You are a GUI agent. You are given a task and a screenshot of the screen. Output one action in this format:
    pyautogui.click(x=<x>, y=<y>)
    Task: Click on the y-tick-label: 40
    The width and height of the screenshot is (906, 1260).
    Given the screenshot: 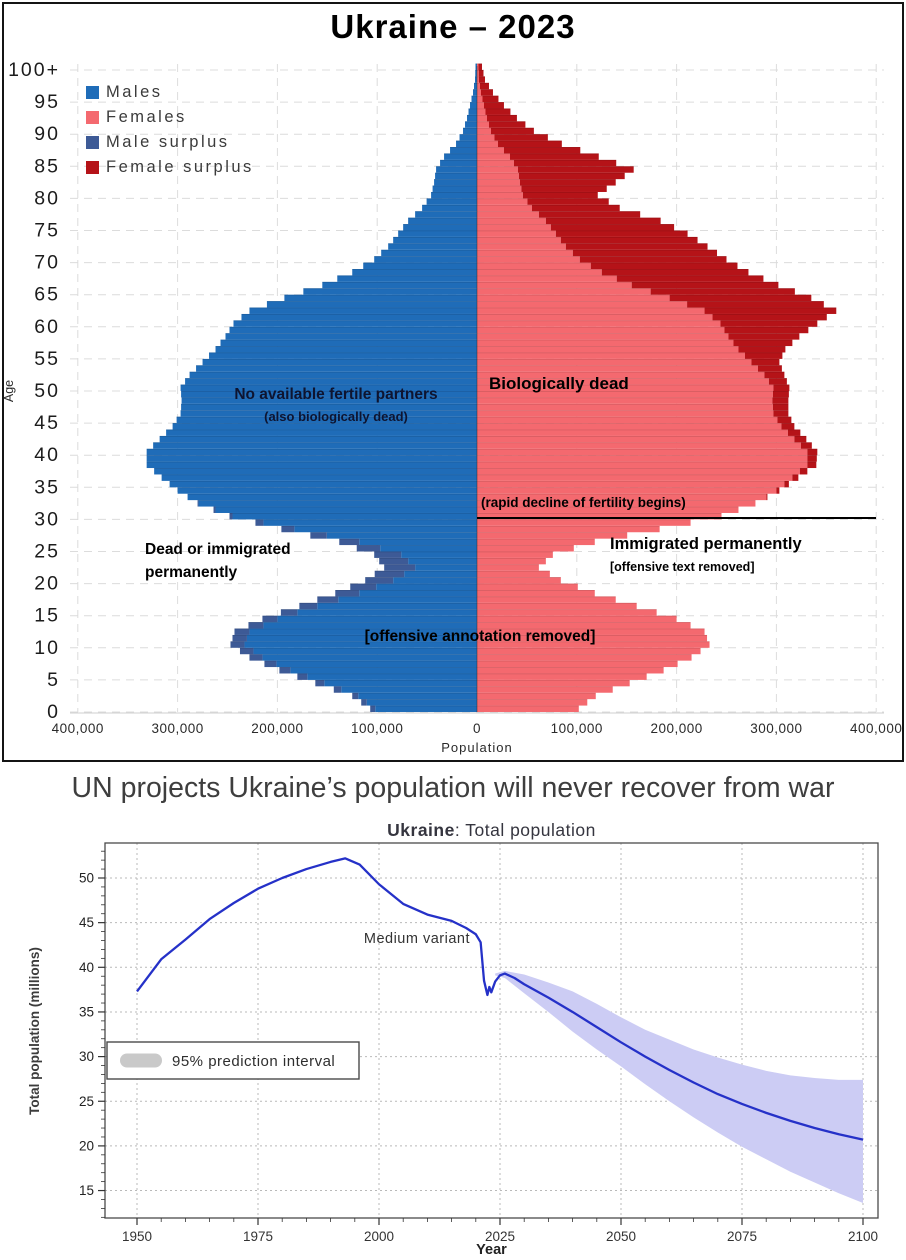 What is the action you would take?
    pyautogui.click(x=86, y=967)
    